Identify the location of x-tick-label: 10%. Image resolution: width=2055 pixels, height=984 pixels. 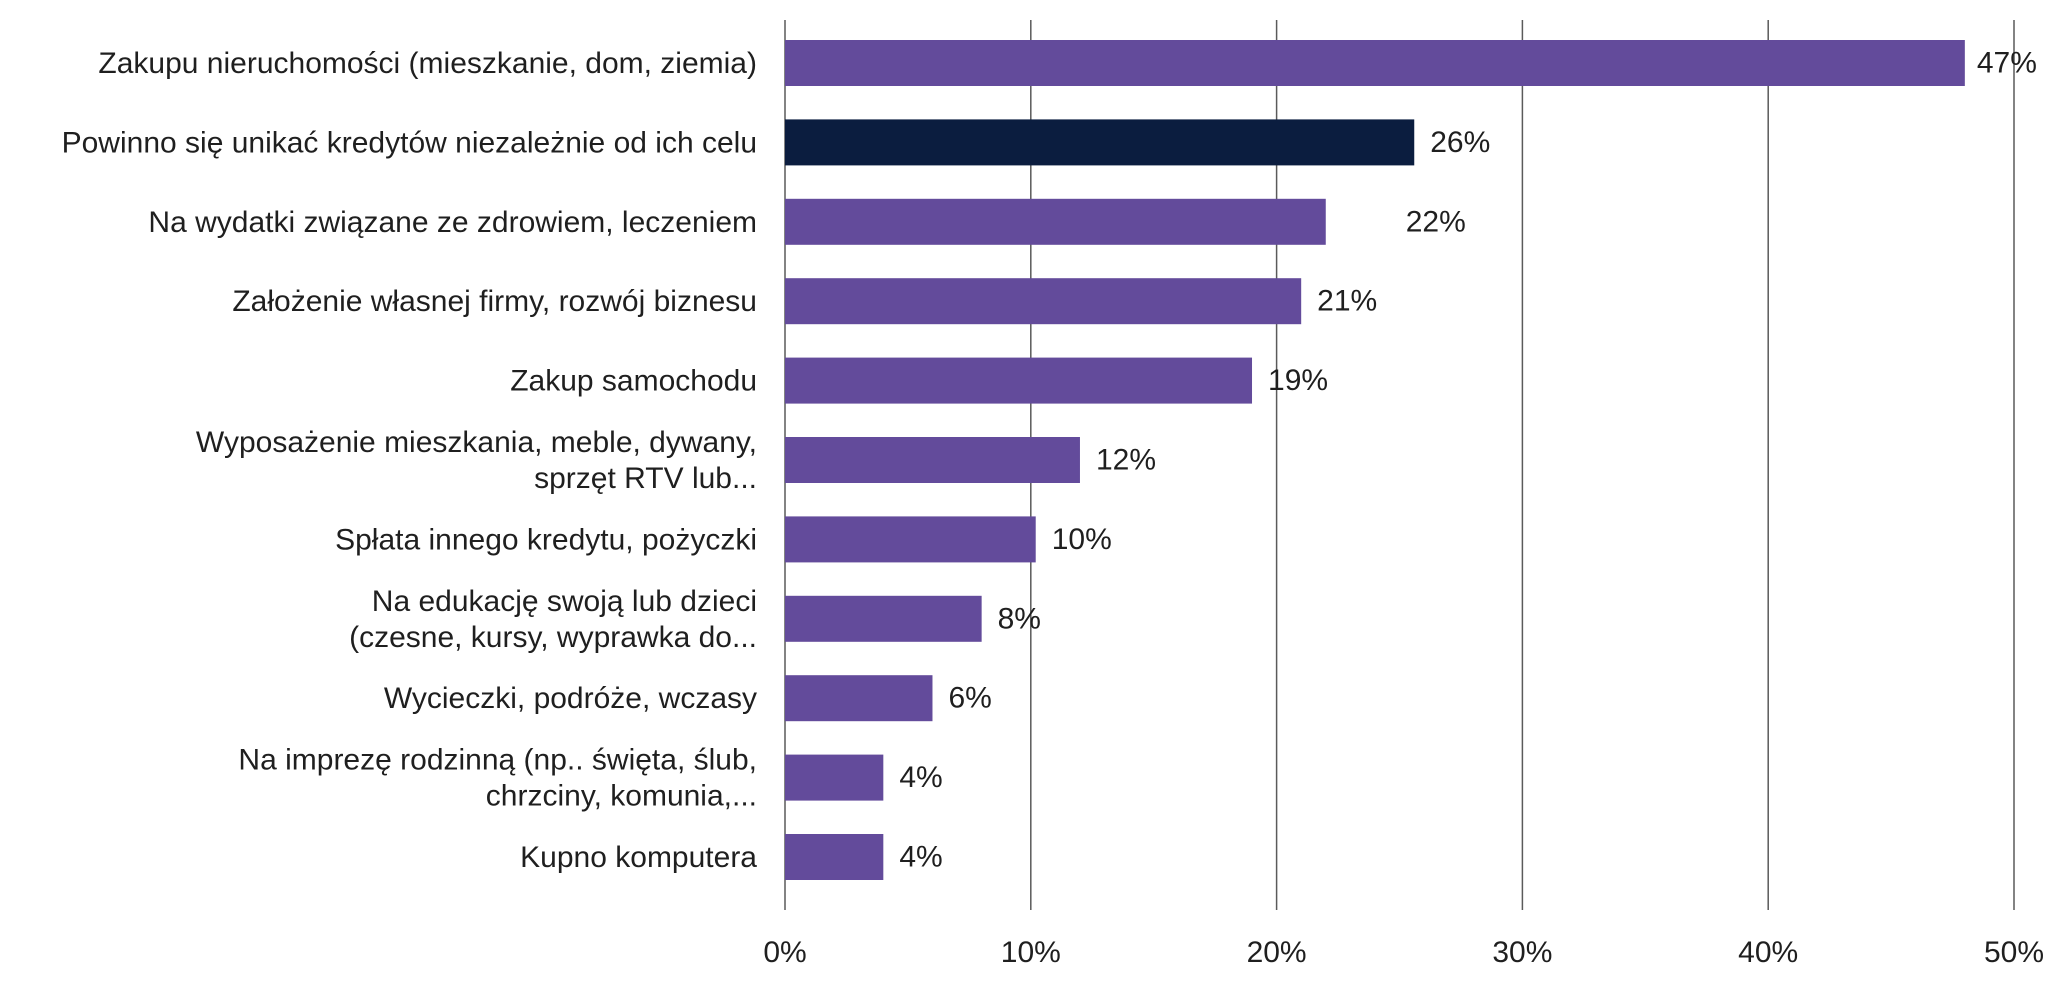
(1031, 952).